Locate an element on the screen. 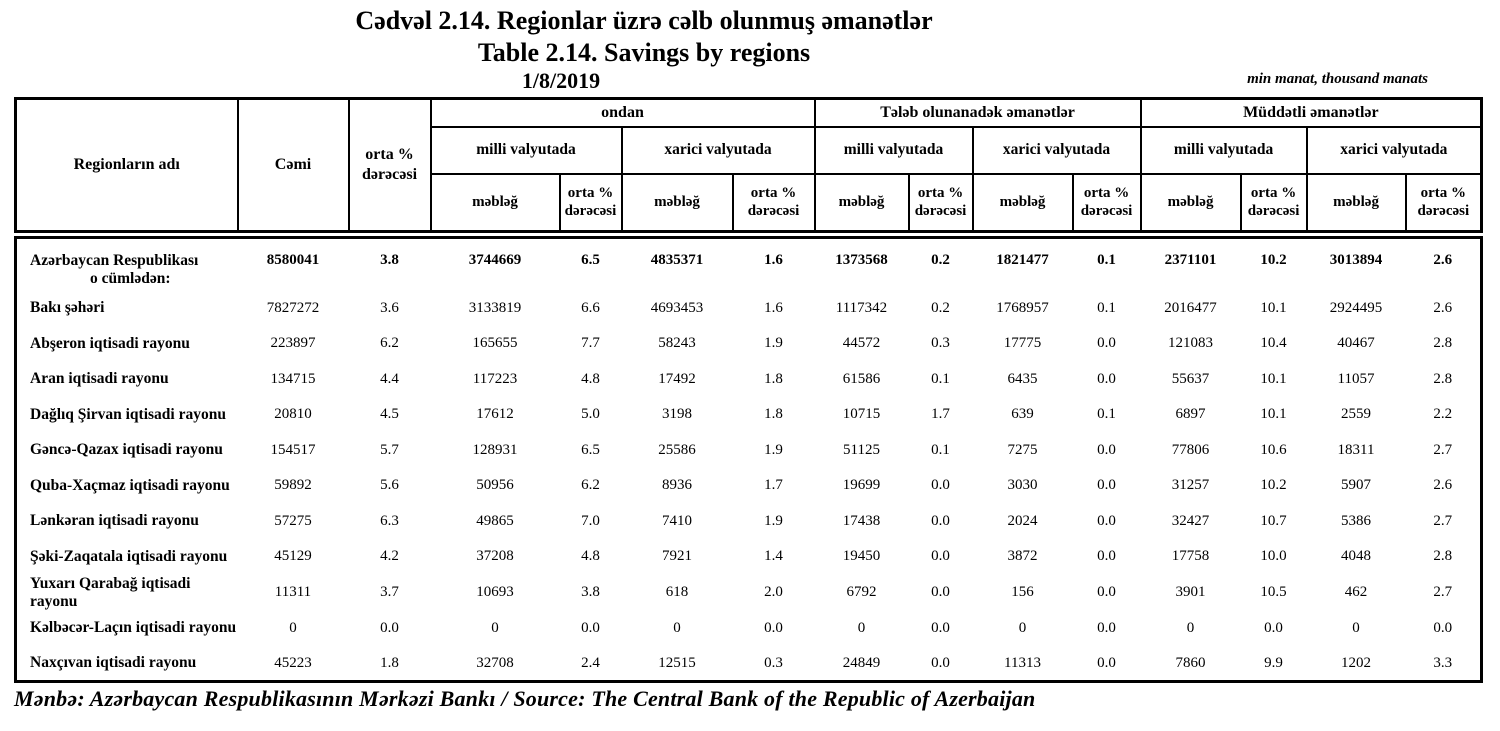 The height and width of the screenshot is (731, 1500). header-currency-foreign: xarici valyutada is located at coordinates (1394, 150).